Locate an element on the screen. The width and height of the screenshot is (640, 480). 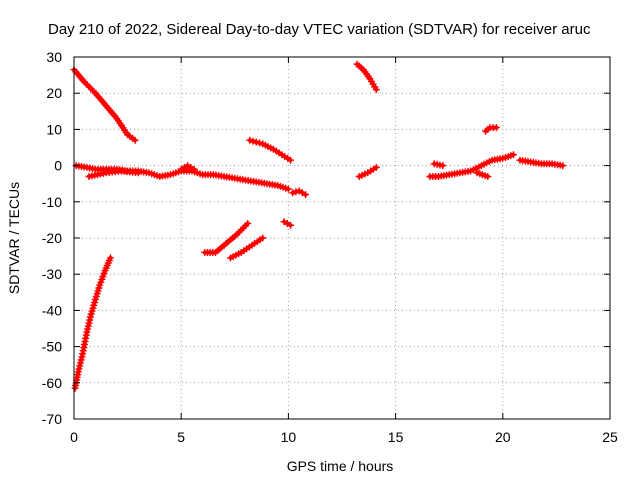
x-tick-label: 0 is located at coordinates (74, 437).